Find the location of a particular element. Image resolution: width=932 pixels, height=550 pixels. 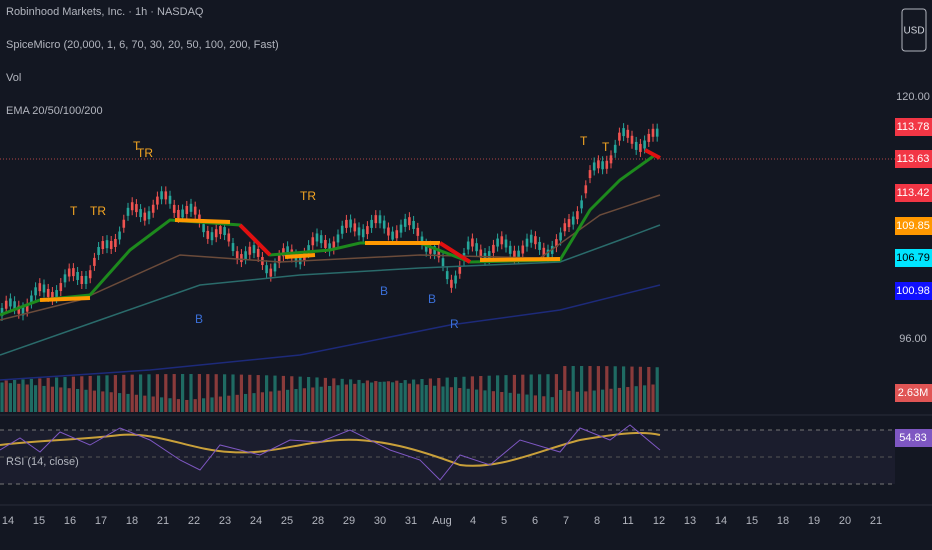

indicator-label: Vol is located at coordinates (13, 78).